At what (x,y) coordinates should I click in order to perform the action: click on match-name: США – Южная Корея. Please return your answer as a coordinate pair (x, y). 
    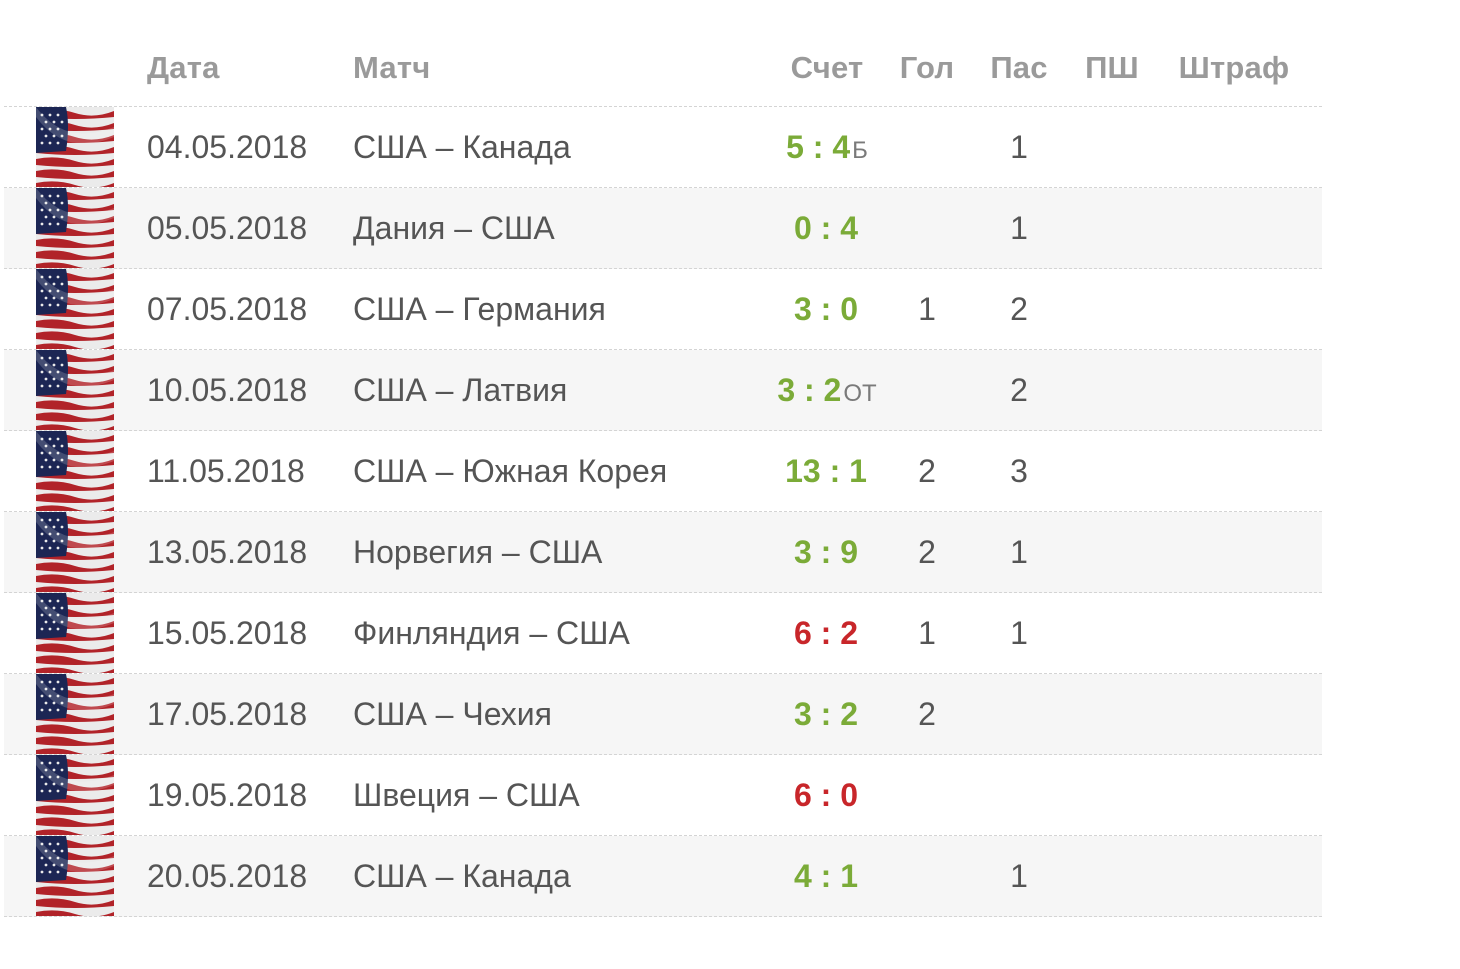
    Looking at the image, I should click on (510, 470).